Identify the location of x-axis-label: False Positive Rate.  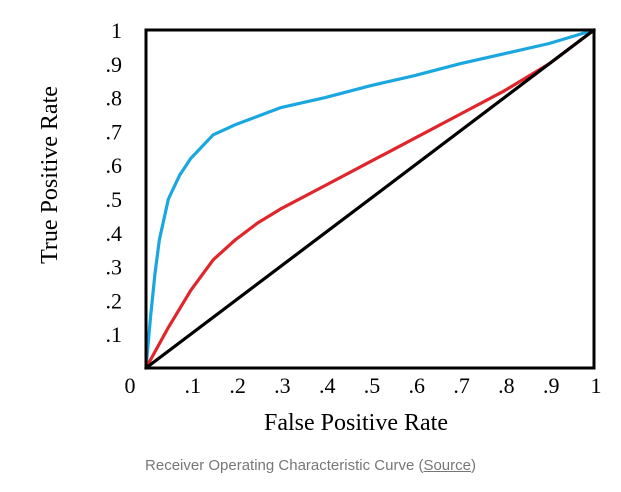
(356, 423).